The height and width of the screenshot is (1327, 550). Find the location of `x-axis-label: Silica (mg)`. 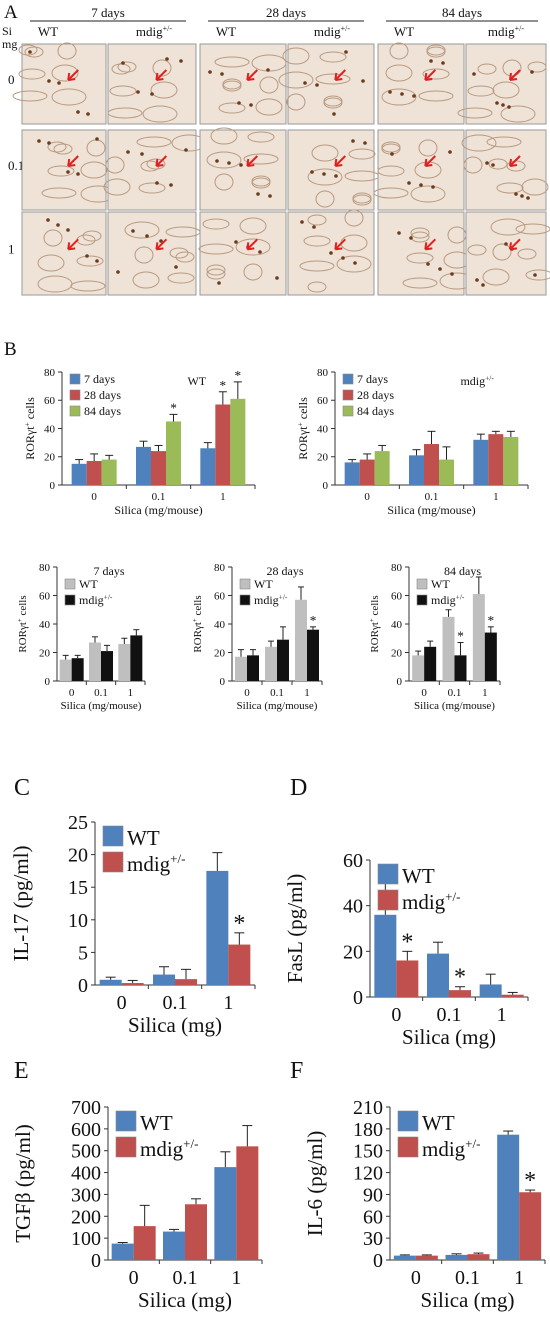

x-axis-label: Silica (mg) is located at coordinates (175, 1025).